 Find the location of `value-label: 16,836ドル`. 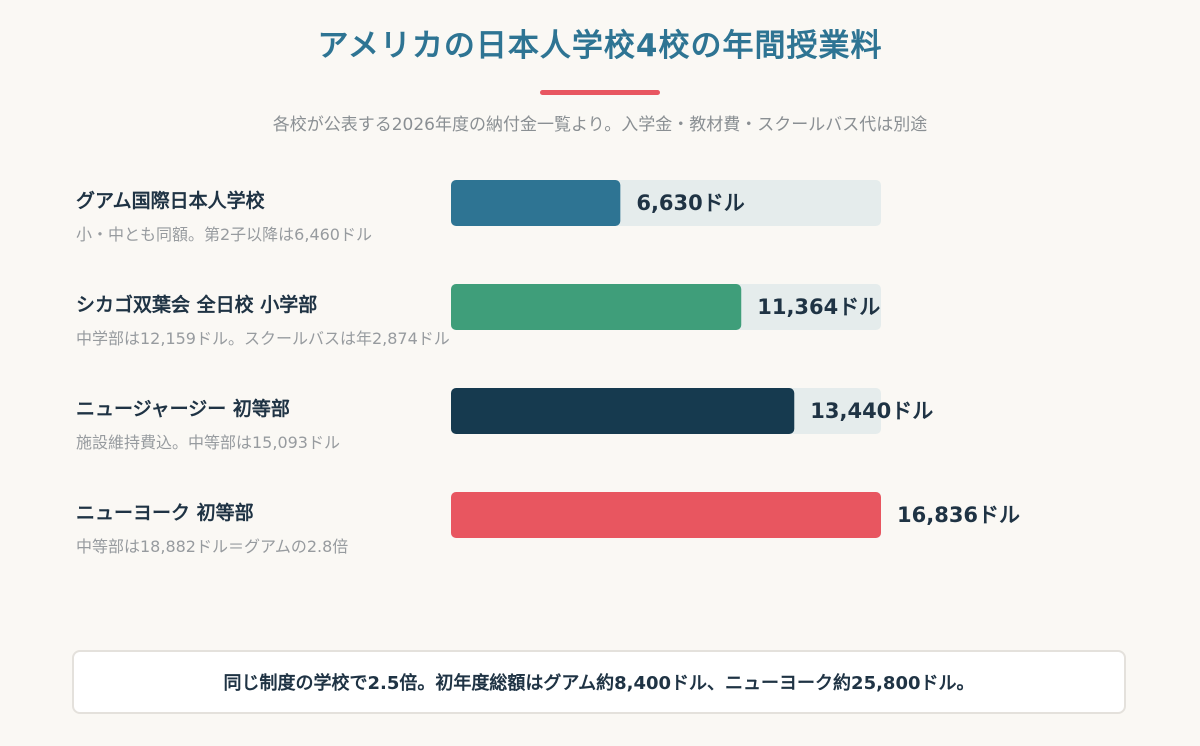

value-label: 16,836ドル is located at coordinates (958, 515).